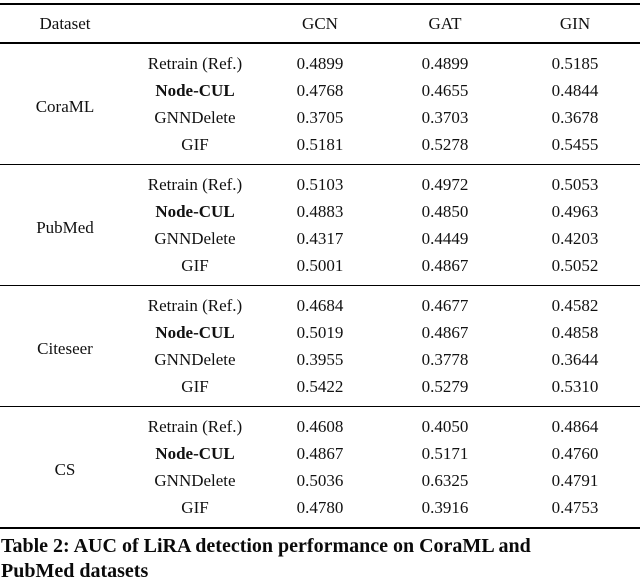  What do you see at coordinates (575, 426) in the screenshot?
I see `auc-value: 0.4864` at bounding box center [575, 426].